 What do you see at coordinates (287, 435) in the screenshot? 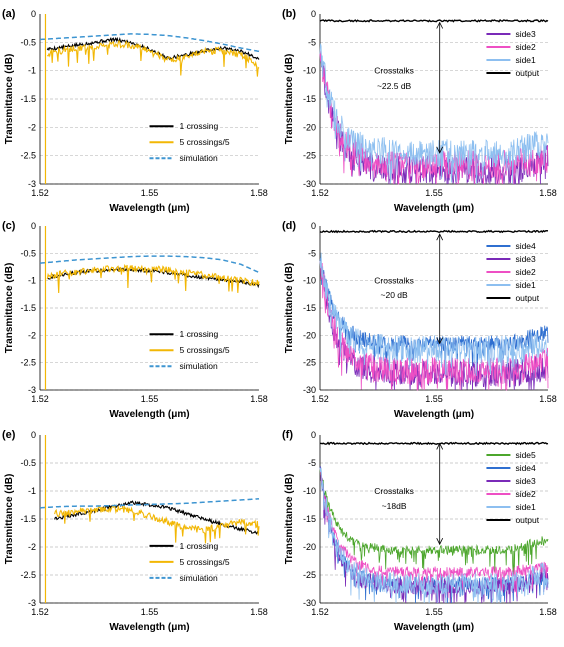
I see `panel-label: (f)` at bounding box center [287, 435].